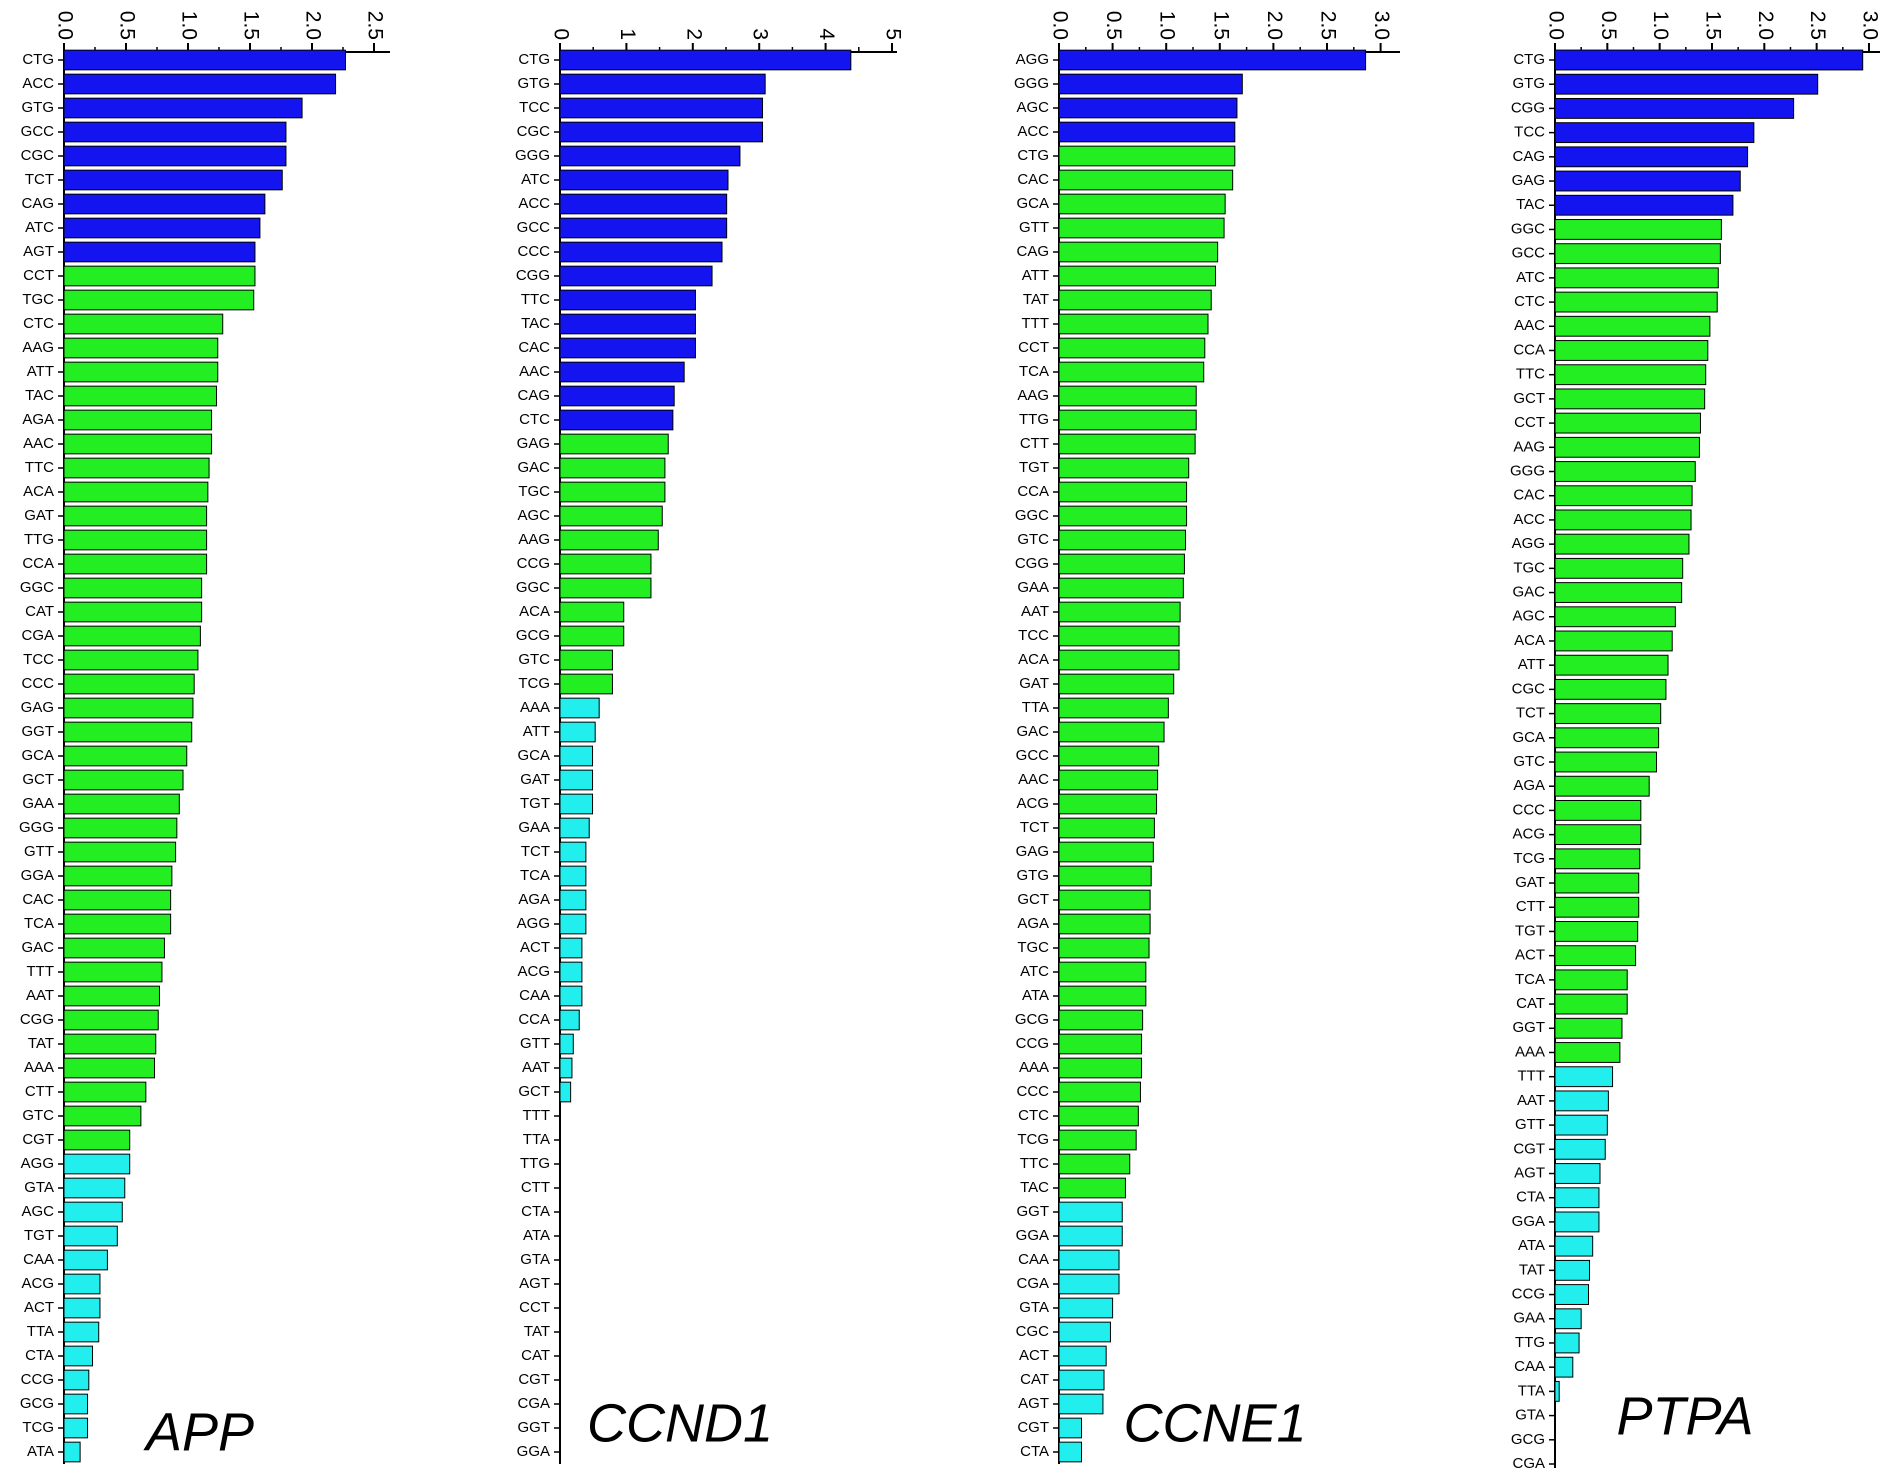  Describe the element at coordinates (312, 25) in the screenshot. I see `app-x-tick-label: 2.0` at that location.